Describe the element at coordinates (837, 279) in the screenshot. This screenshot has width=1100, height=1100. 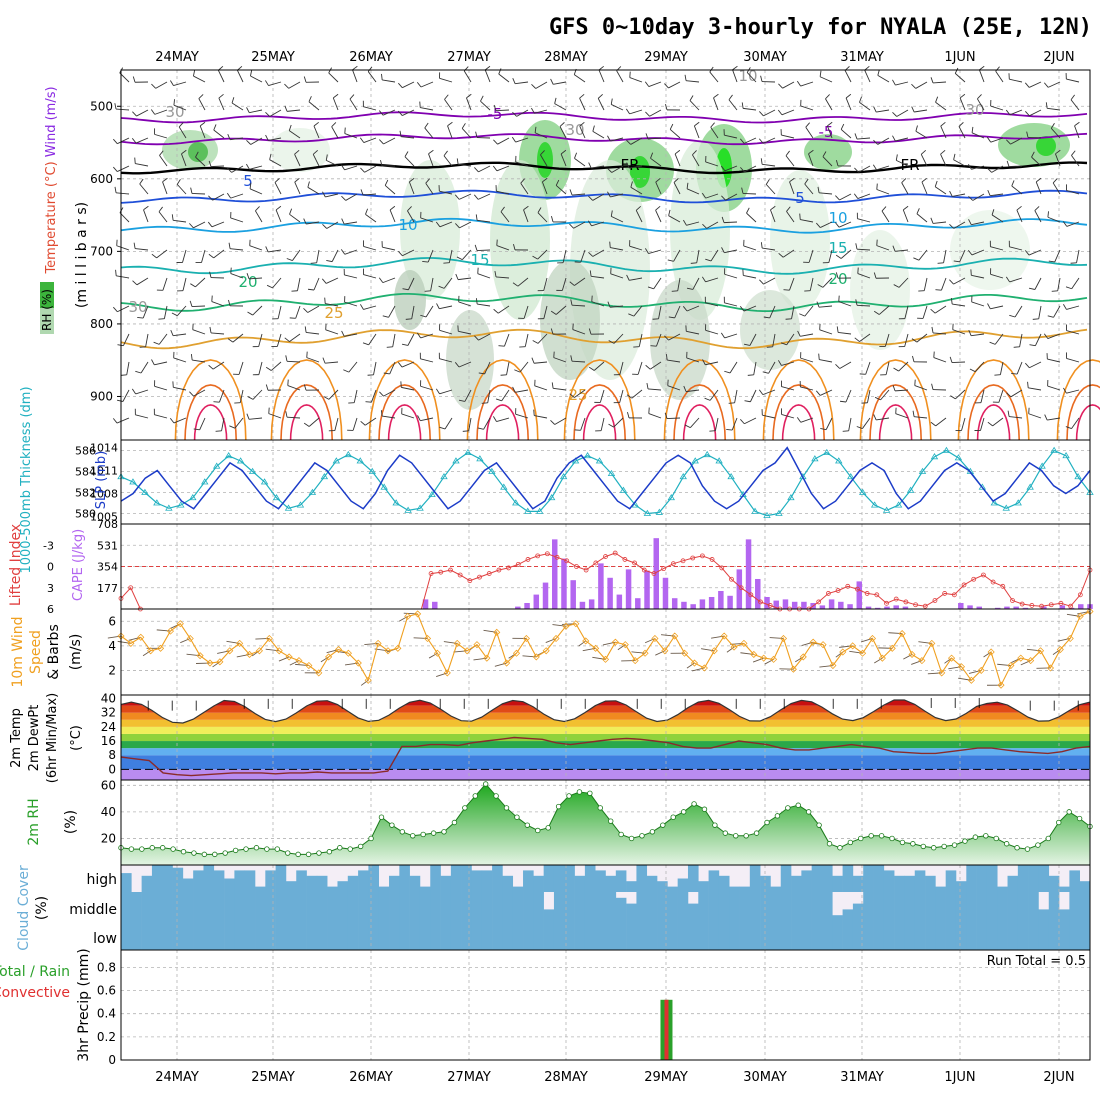
I see `contour-label: 20` at that location.